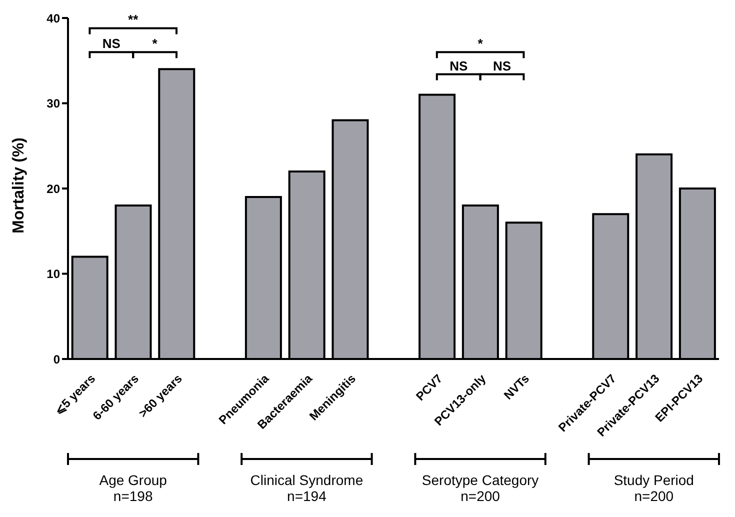  Describe the element at coordinates (56, 359) in the screenshot. I see `y-tick-label: 0` at that location.